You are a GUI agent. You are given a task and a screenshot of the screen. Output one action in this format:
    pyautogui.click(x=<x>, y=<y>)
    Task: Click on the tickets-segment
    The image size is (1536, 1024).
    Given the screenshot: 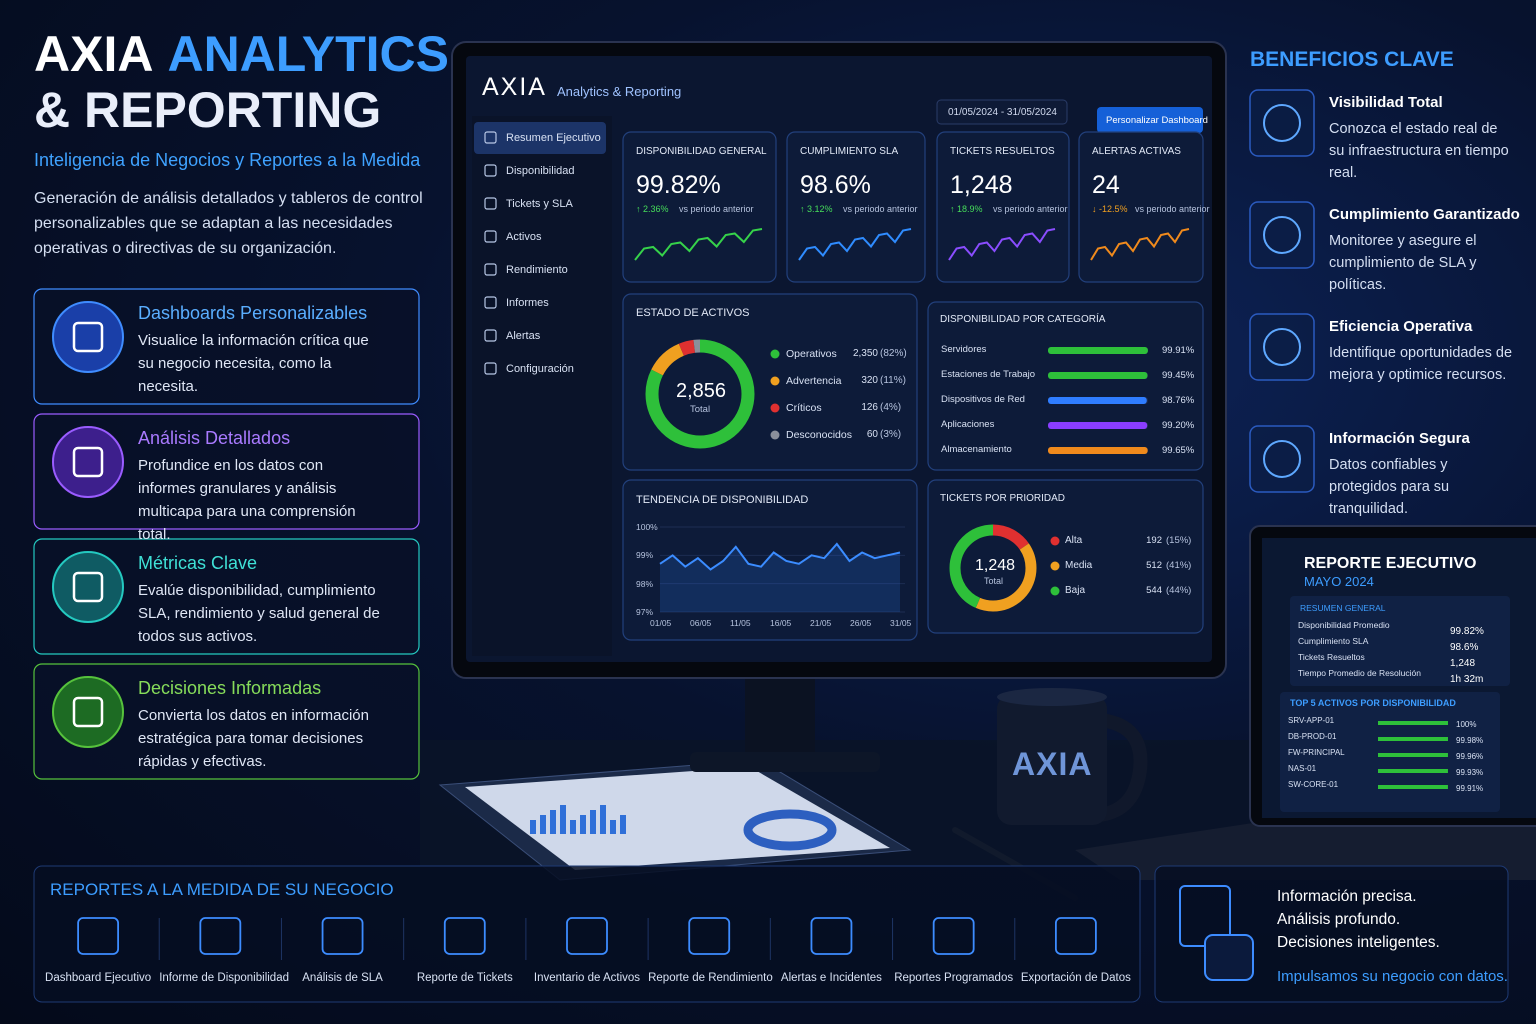 What is the action you would take?
    pyautogui.click(x=993, y=568)
    